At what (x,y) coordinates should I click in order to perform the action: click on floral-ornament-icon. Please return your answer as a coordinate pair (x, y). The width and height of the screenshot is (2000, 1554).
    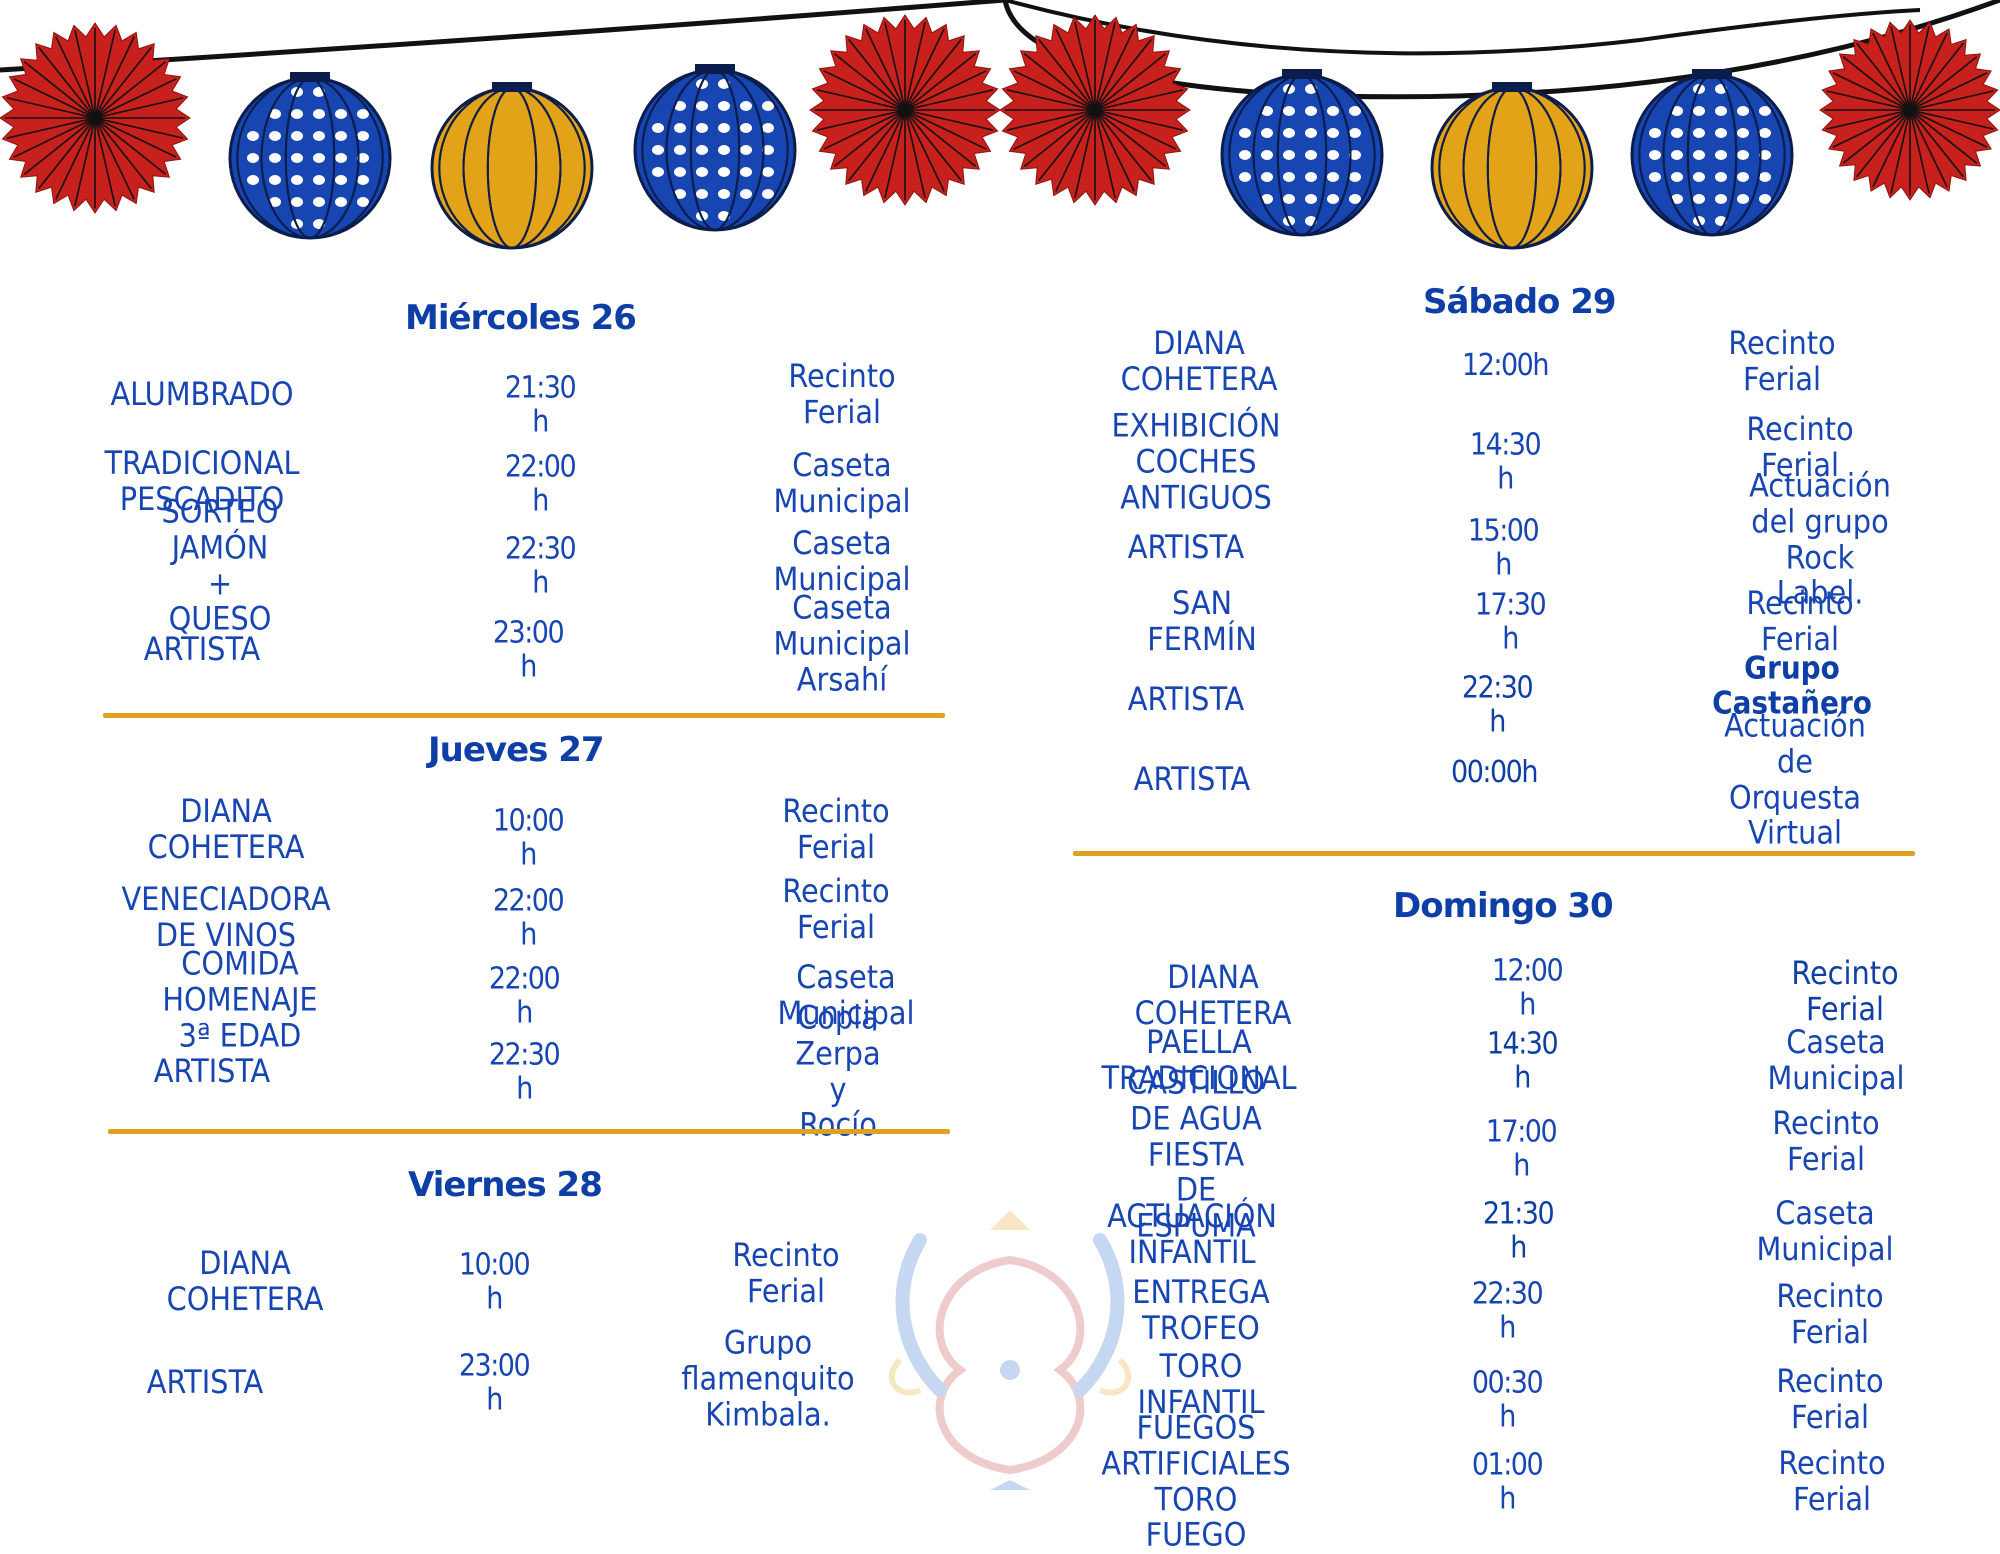
    Looking at the image, I should click on (1010, 1350).